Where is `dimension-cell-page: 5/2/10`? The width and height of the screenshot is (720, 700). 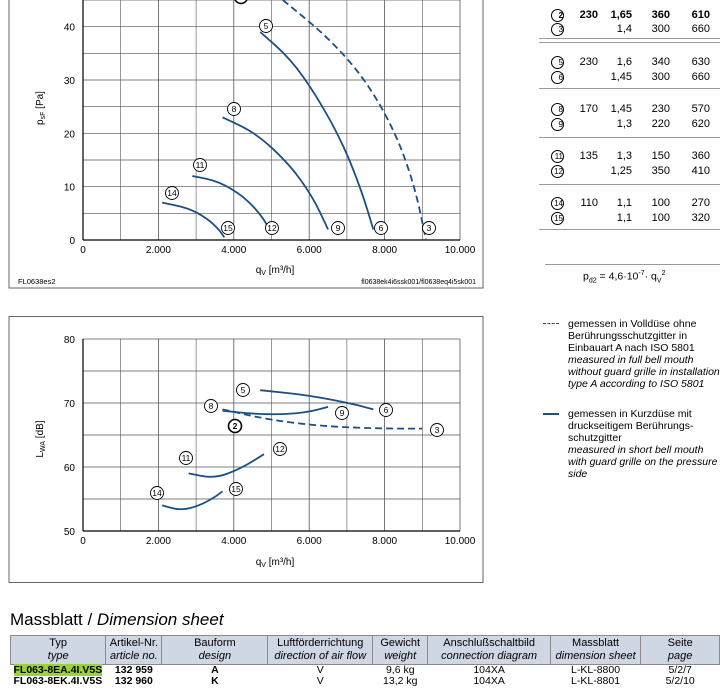
dimension-cell-page: 5/2/10 is located at coordinates (680, 681).